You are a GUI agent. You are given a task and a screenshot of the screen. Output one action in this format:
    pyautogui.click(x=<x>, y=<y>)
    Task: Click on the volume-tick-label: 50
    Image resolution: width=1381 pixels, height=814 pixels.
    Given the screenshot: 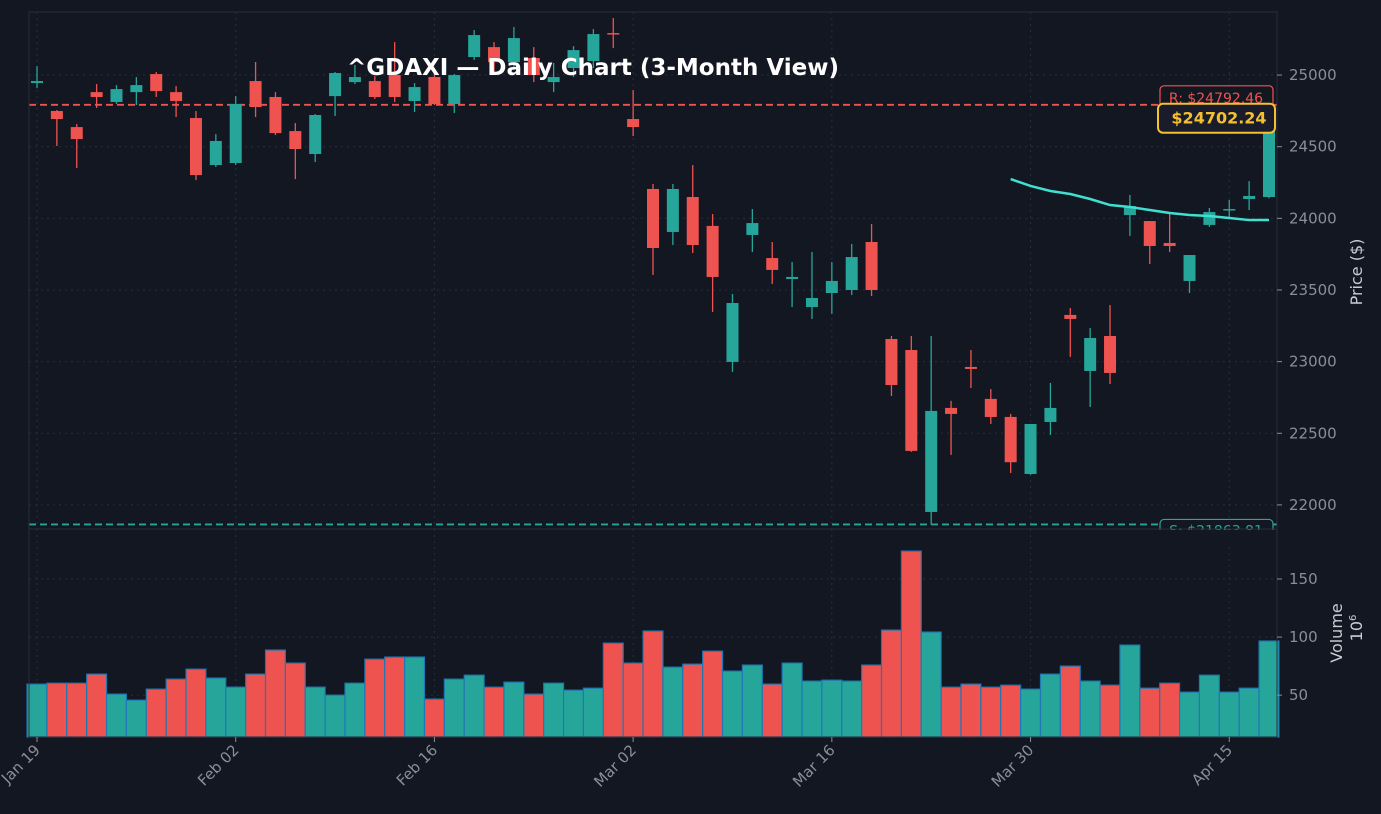 What is the action you would take?
    pyautogui.click(x=1298, y=695)
    